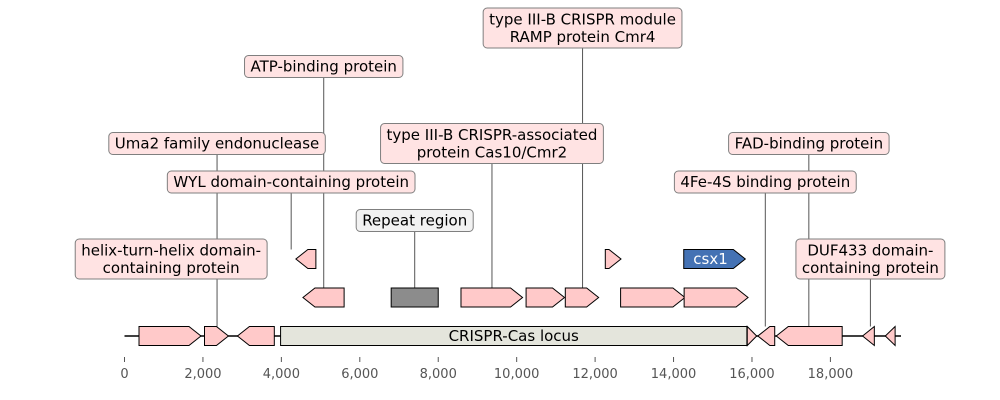 Image resolution: width=1000 pixels, height=400 pixels. Describe the element at coordinates (438, 374) in the screenshot. I see `tick-label: 8,000` at that location.